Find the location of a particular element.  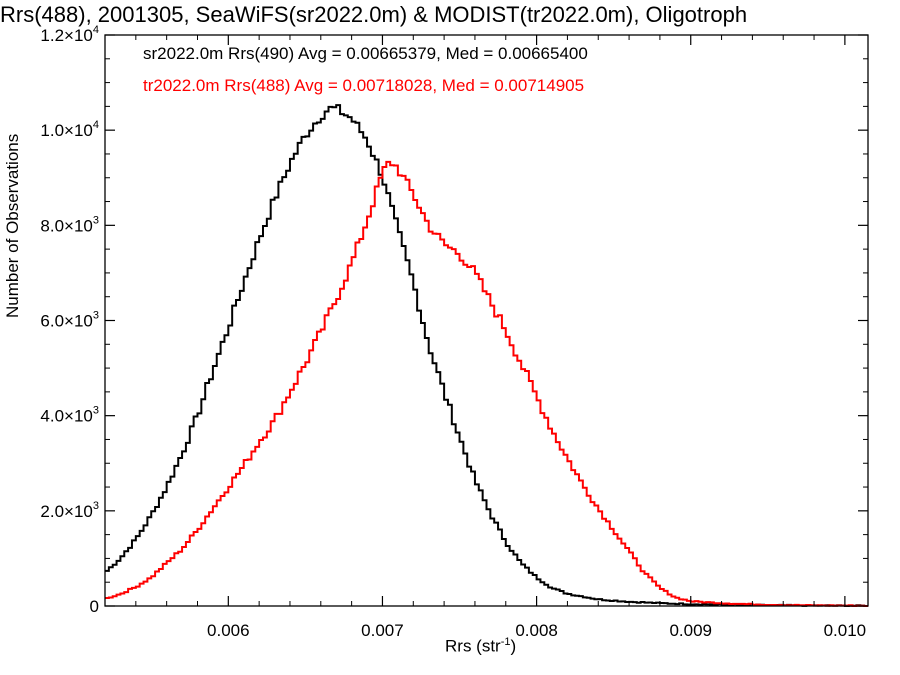

x-axis-label-end: ) is located at coordinates (513, 646).